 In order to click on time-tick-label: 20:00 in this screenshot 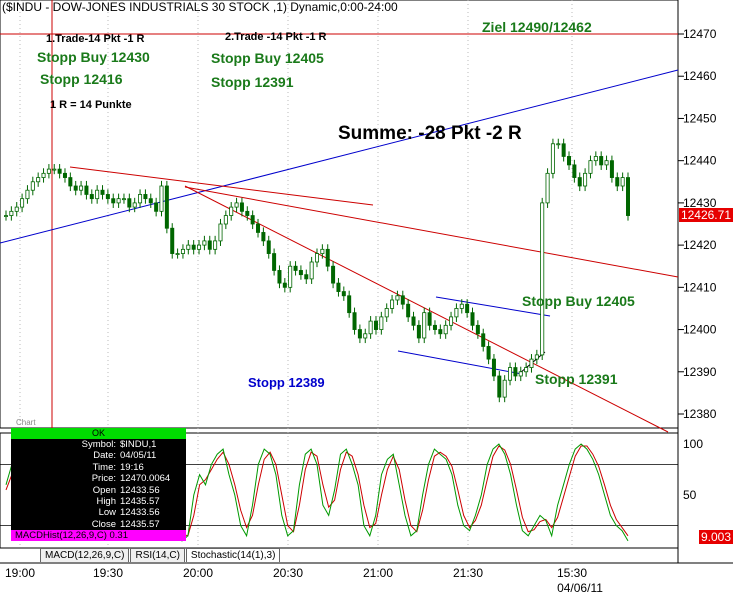, I will do `click(198, 573)`.